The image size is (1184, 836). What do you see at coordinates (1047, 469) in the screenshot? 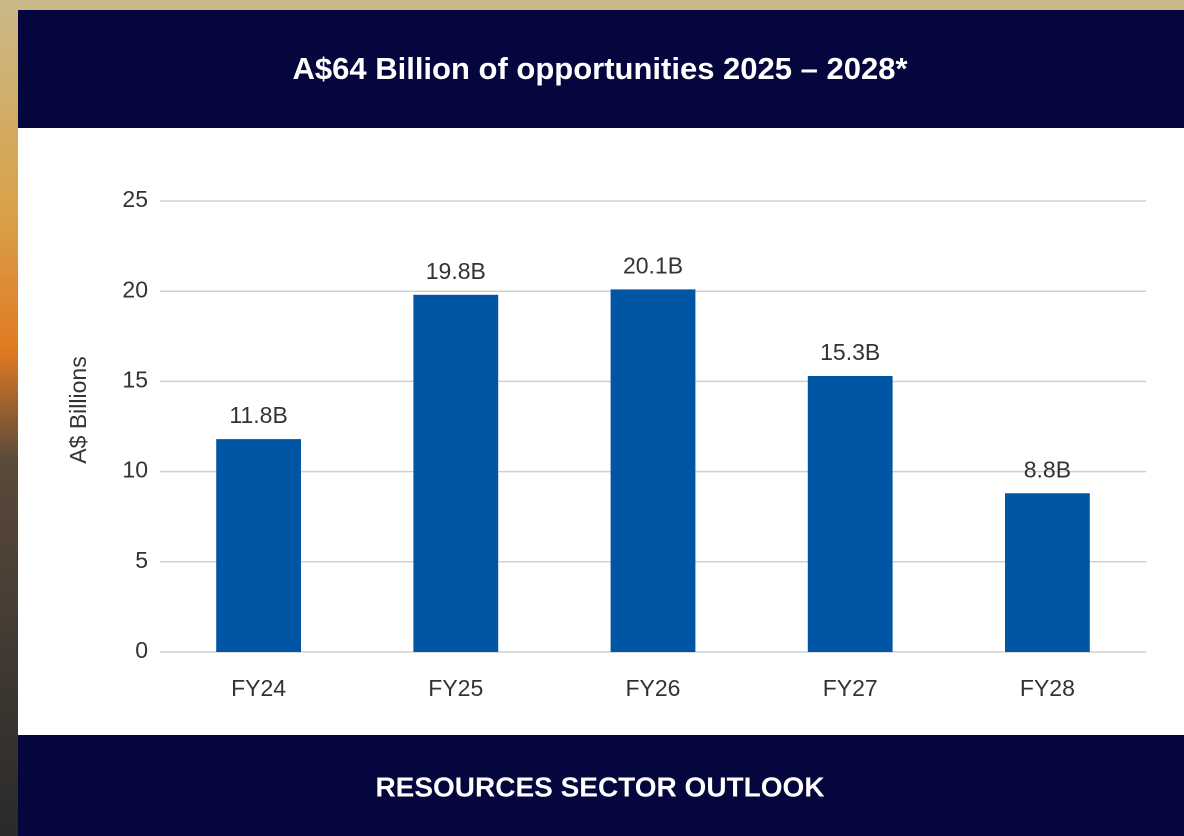
I see `value-label: 8.8B` at bounding box center [1047, 469].